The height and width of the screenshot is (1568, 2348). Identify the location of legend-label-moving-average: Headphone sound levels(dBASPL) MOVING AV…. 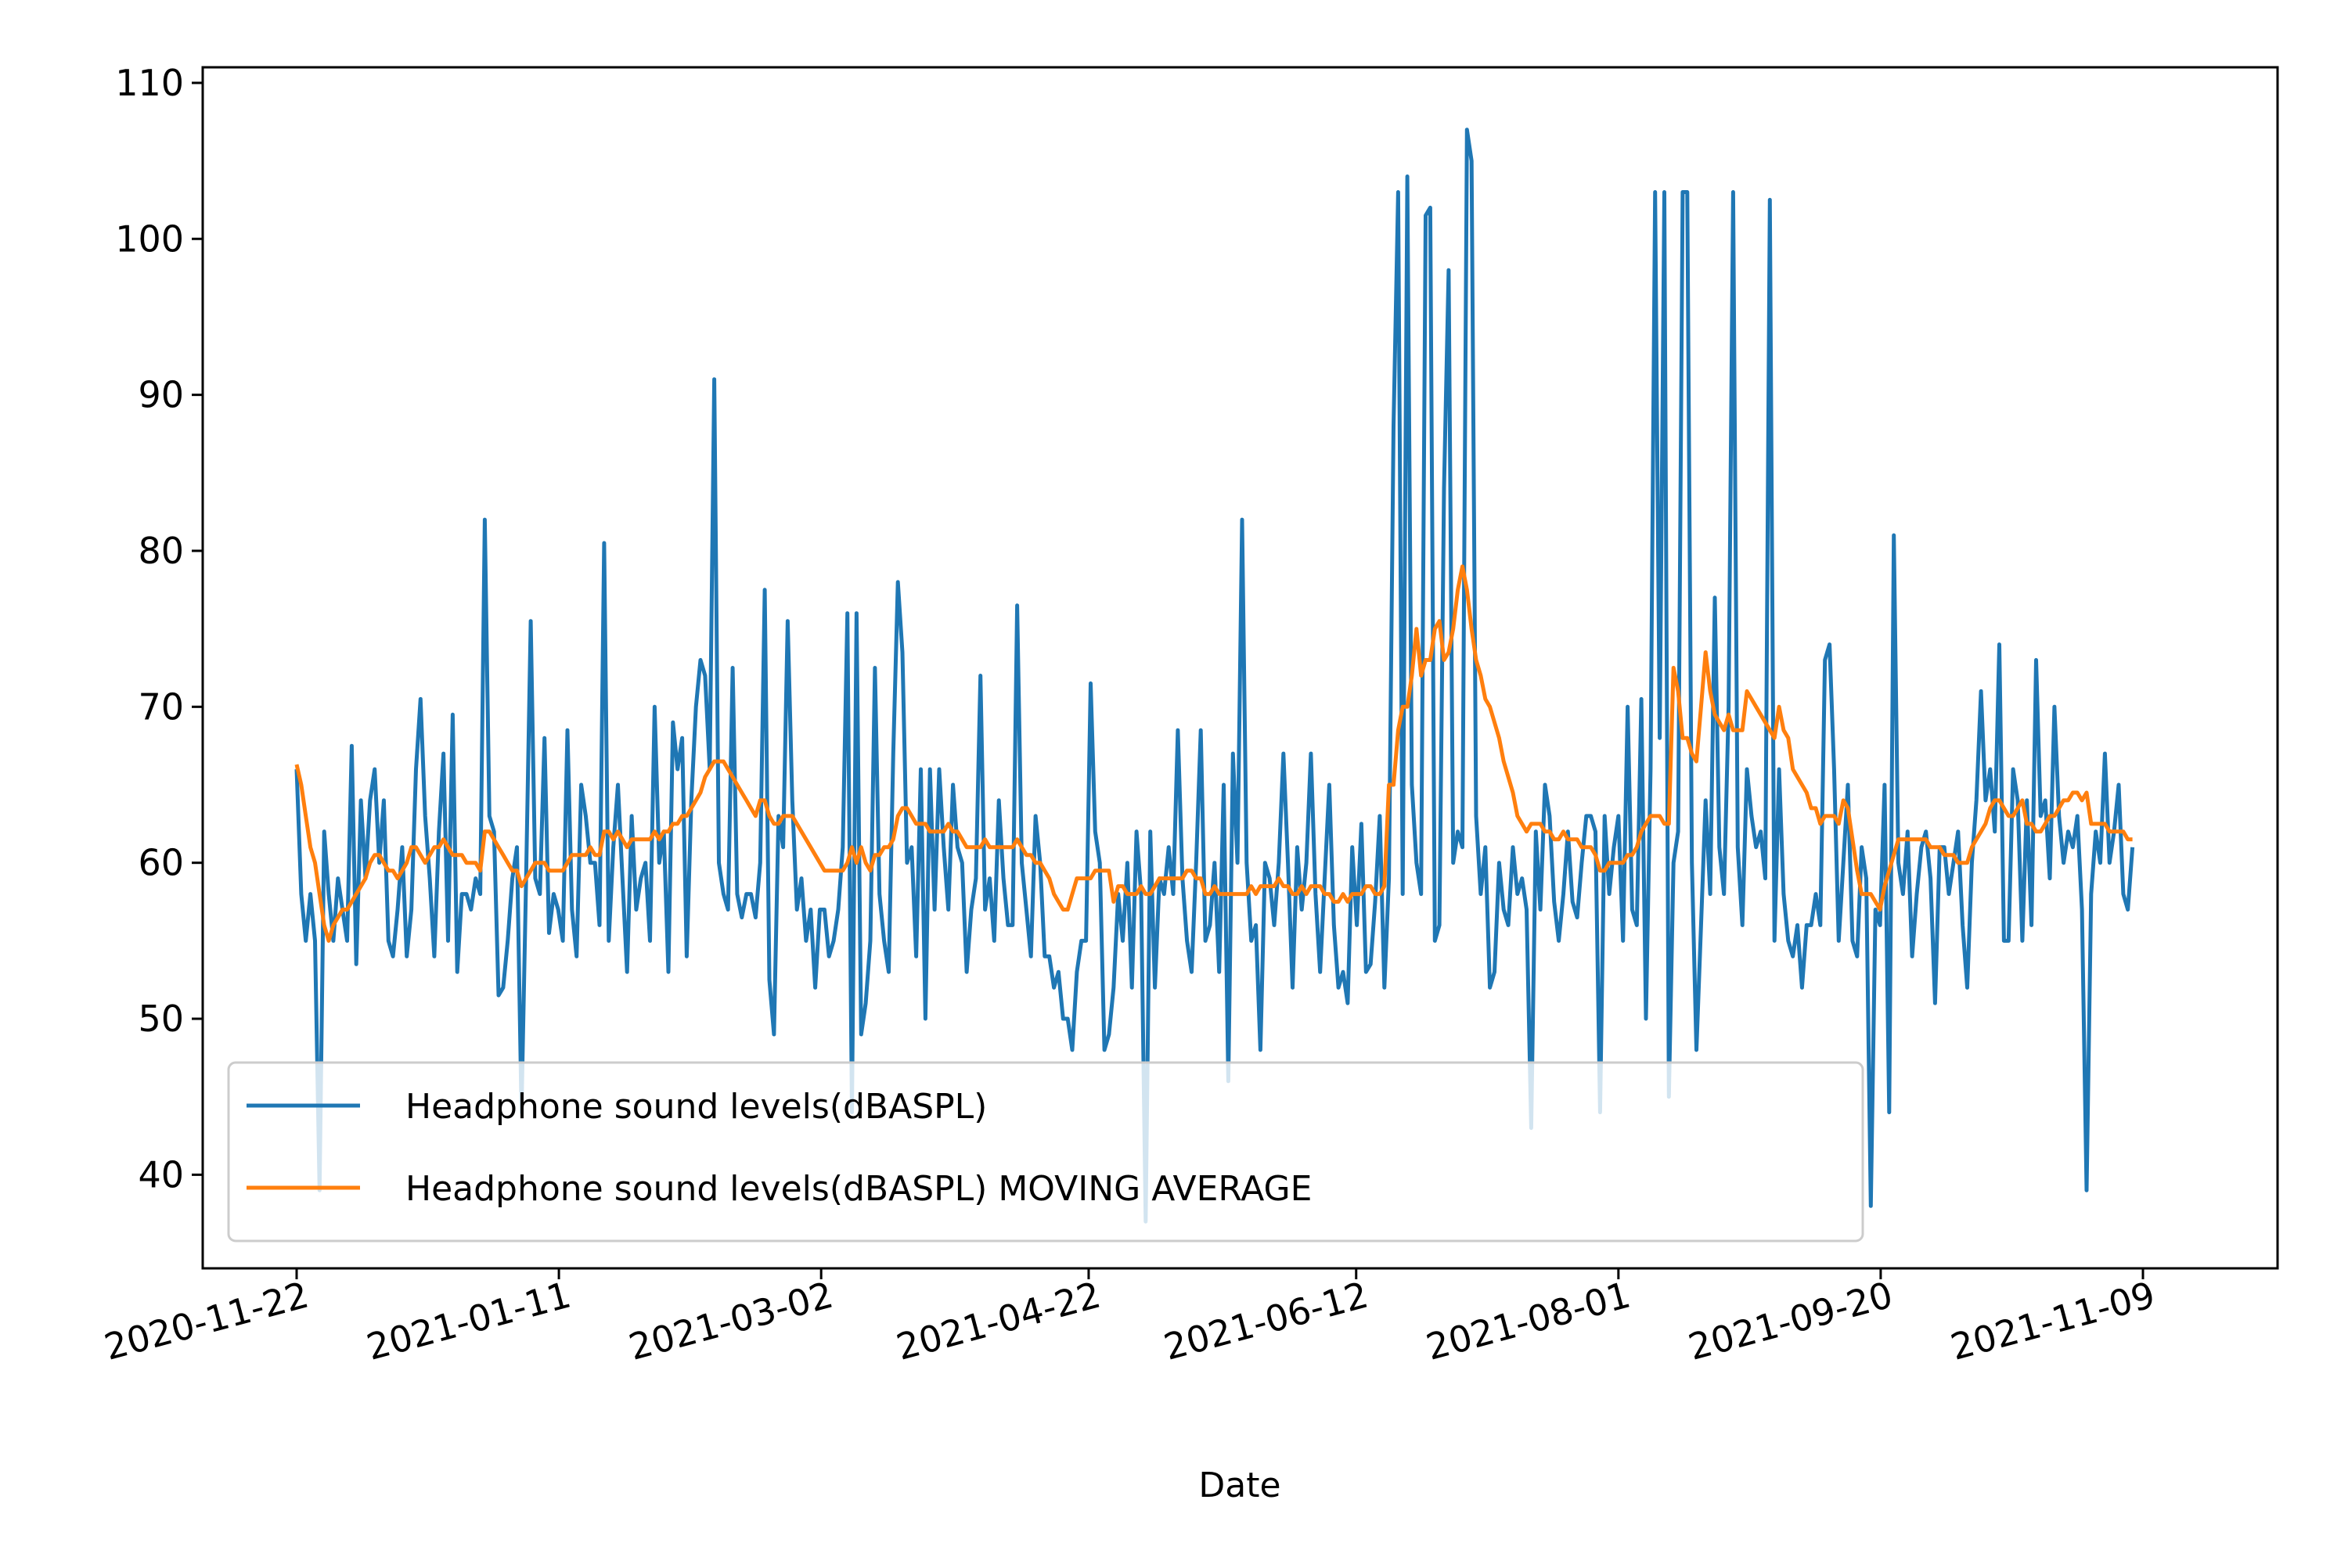
(859, 1189).